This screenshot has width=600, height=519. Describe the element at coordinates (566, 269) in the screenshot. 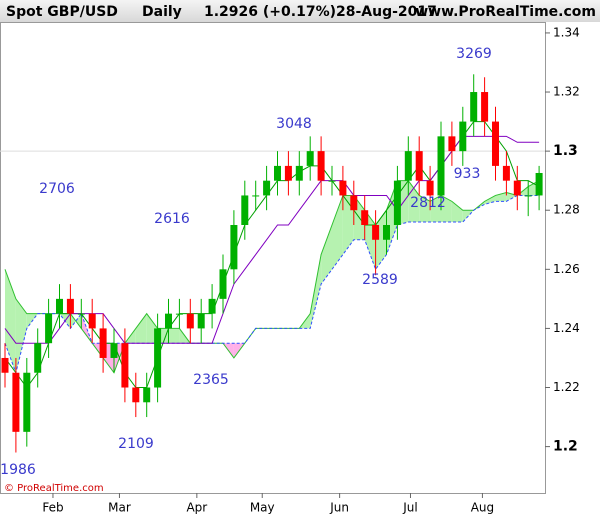

I see `y-tick-label: 1.26` at that location.